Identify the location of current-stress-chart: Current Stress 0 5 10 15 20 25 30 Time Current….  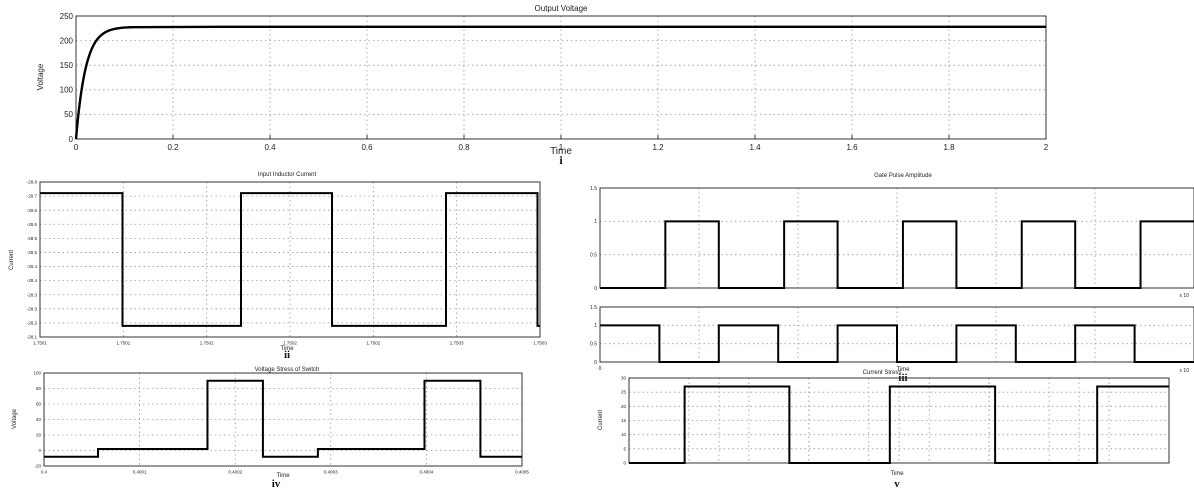
(884, 430).